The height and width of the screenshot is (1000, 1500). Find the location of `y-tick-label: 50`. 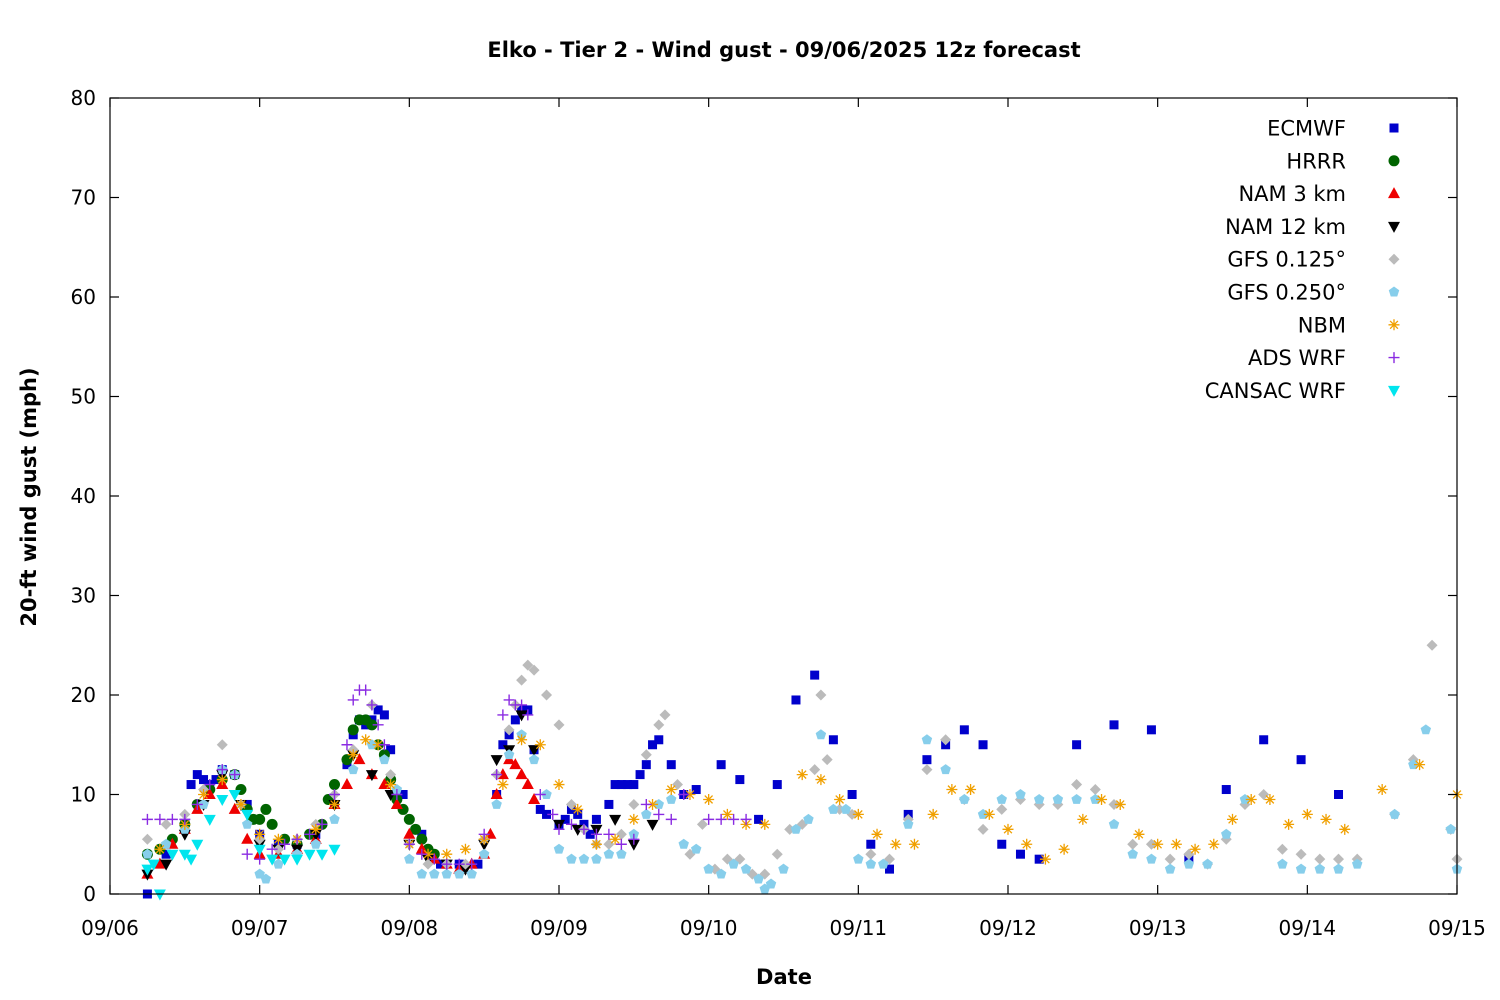

y-tick-label: 50 is located at coordinates (83, 397).